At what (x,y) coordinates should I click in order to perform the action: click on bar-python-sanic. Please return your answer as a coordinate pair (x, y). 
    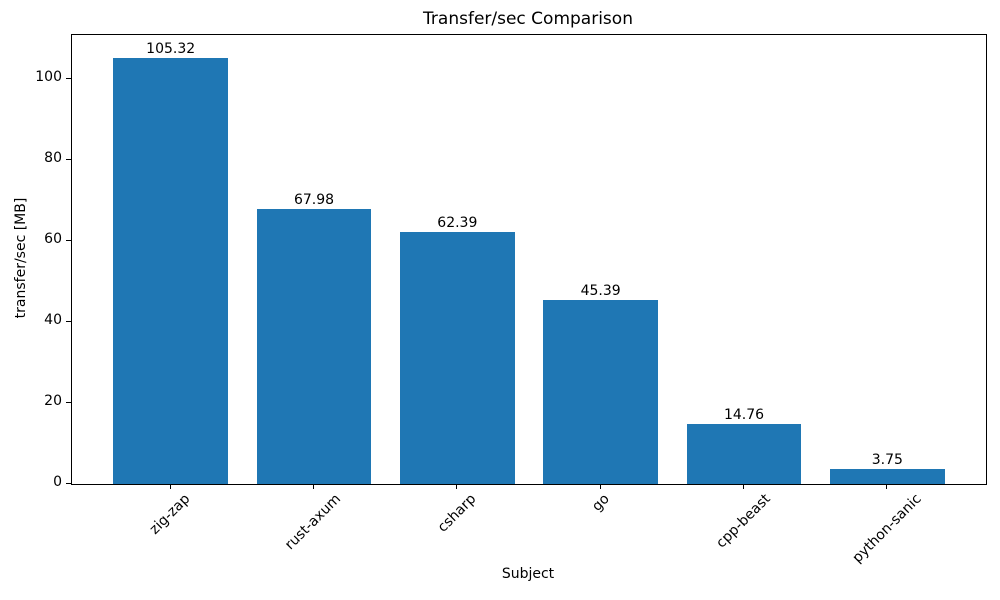
    Looking at the image, I should click on (887, 476).